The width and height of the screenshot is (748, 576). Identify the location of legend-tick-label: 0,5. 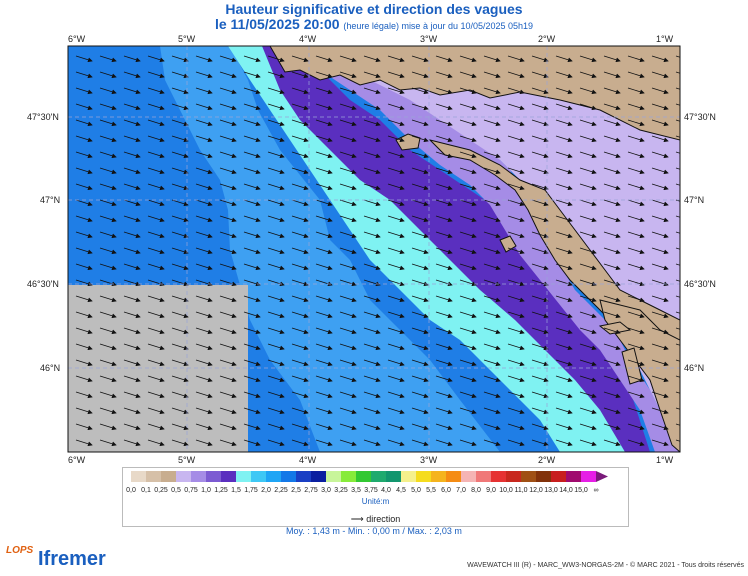
(176, 490).